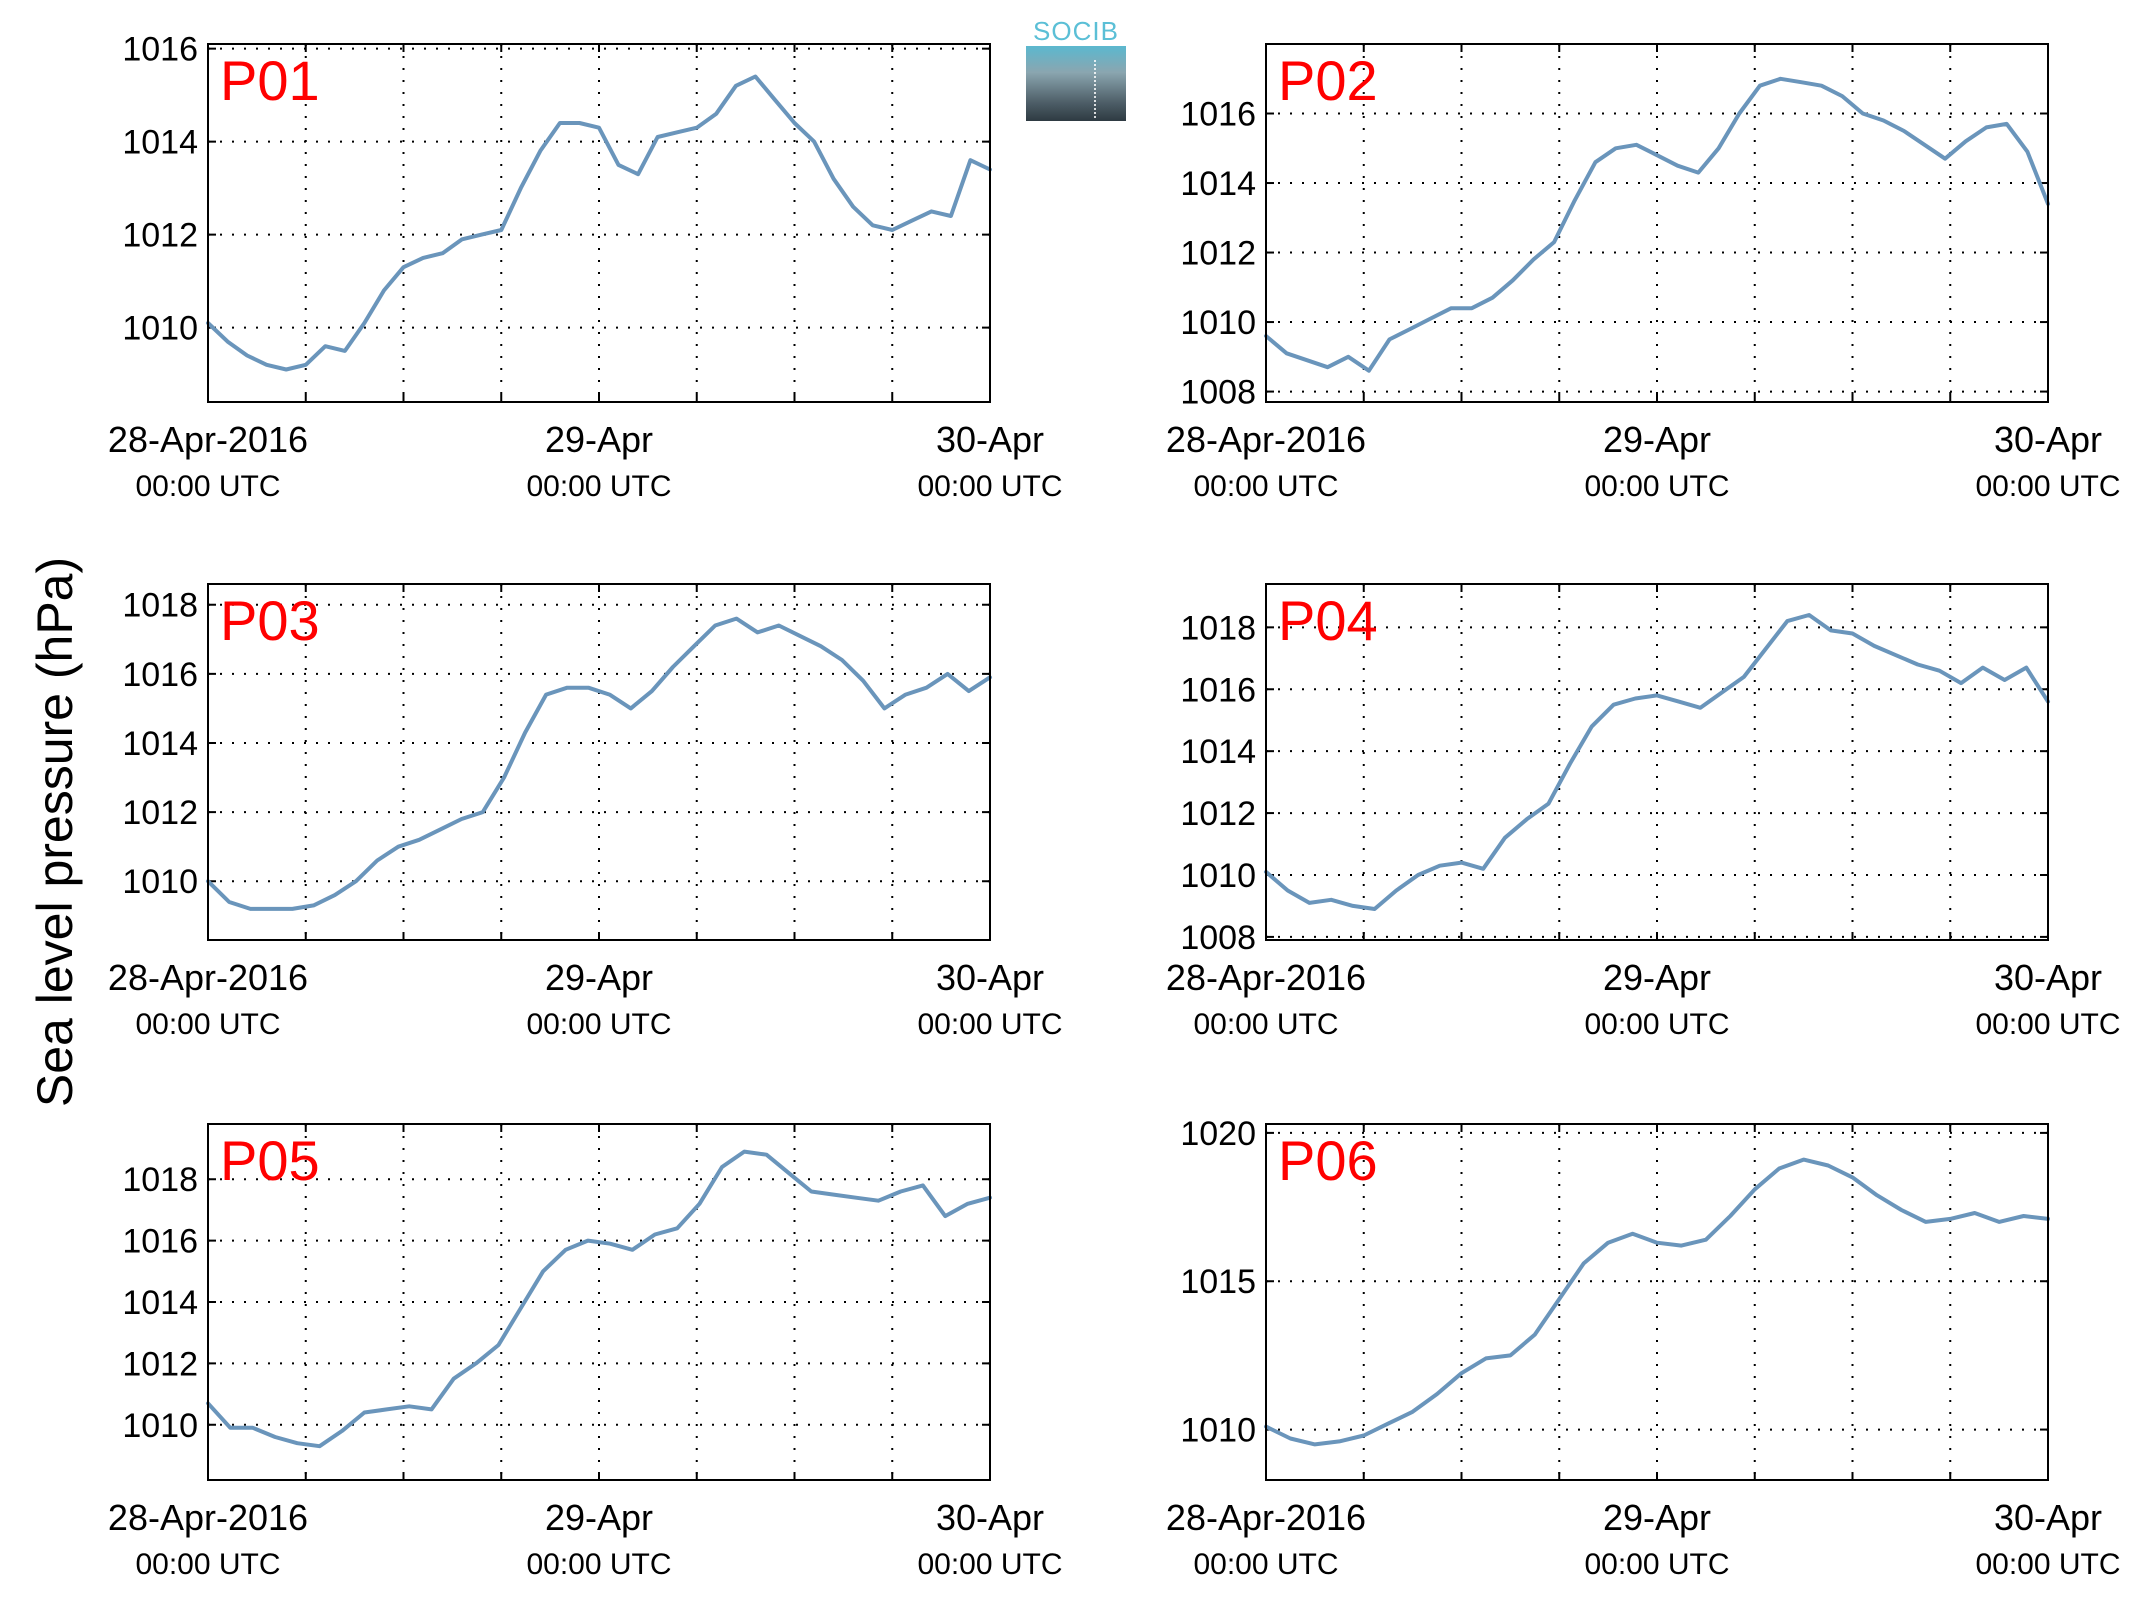 This screenshot has height=1608, width=2138. I want to click on panel-title: P05, so click(270, 1160).